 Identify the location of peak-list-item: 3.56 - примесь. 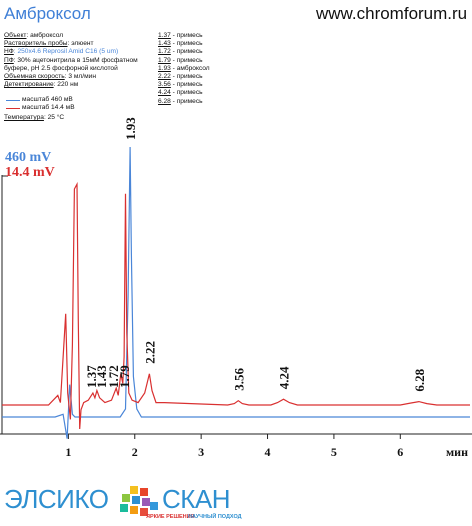
(180, 85).